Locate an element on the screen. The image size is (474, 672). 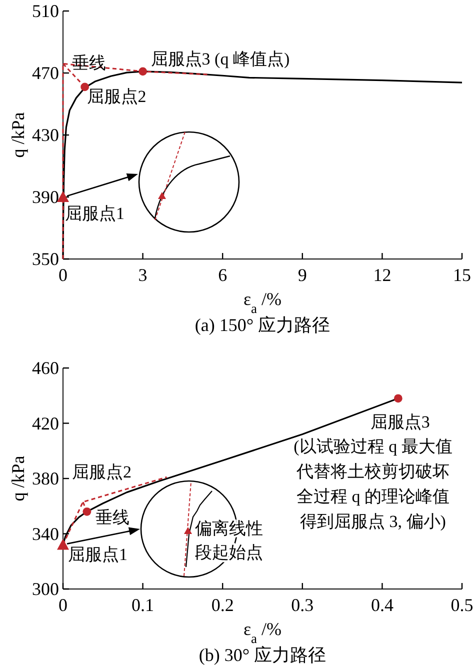
x-tick-label: 15 is located at coordinates (462, 275).